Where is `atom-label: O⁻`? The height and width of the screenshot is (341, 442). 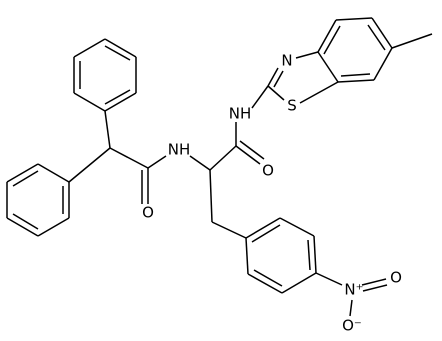
atom-label: O⁻ is located at coordinates (352, 326).